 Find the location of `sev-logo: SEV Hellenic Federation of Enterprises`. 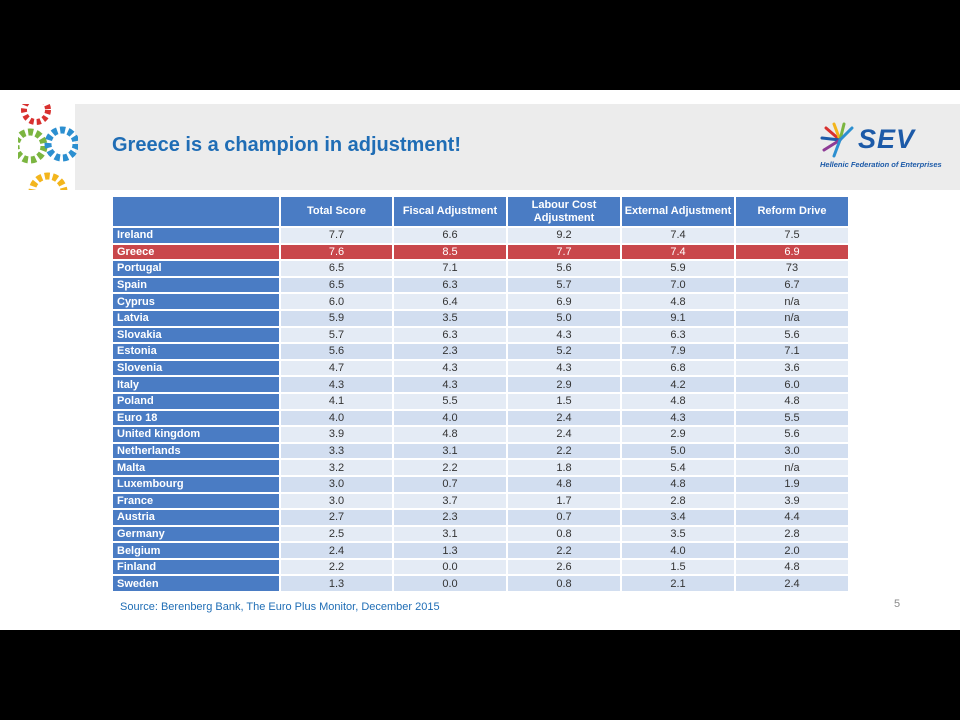

sev-logo: SEV Hellenic Federation of Enterprises is located at coordinates (883, 147).